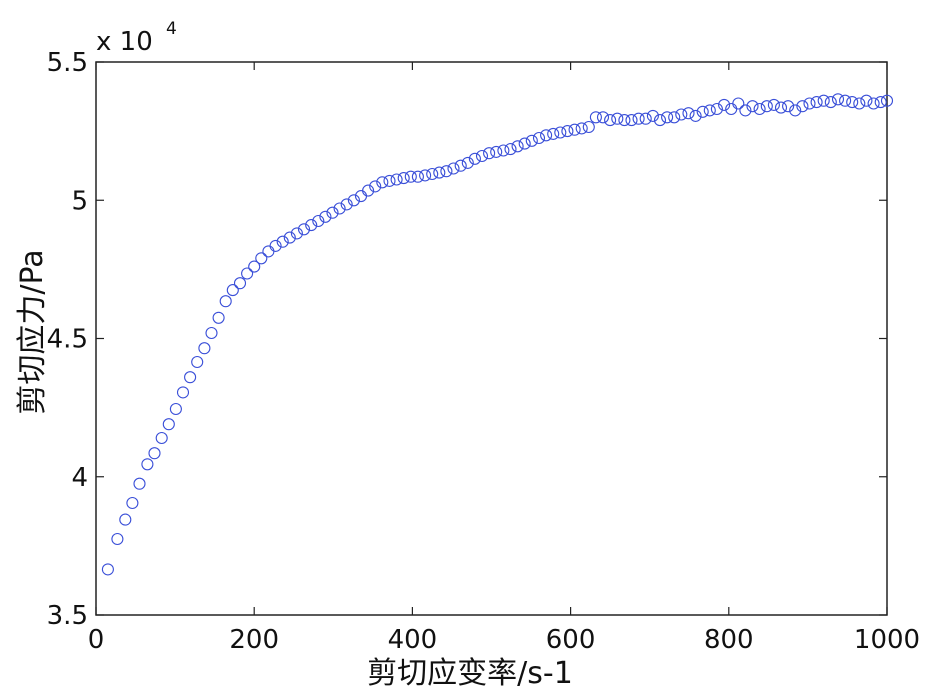  Describe the element at coordinates (729, 640) in the screenshot. I see `x-tick-label: 800` at that location.